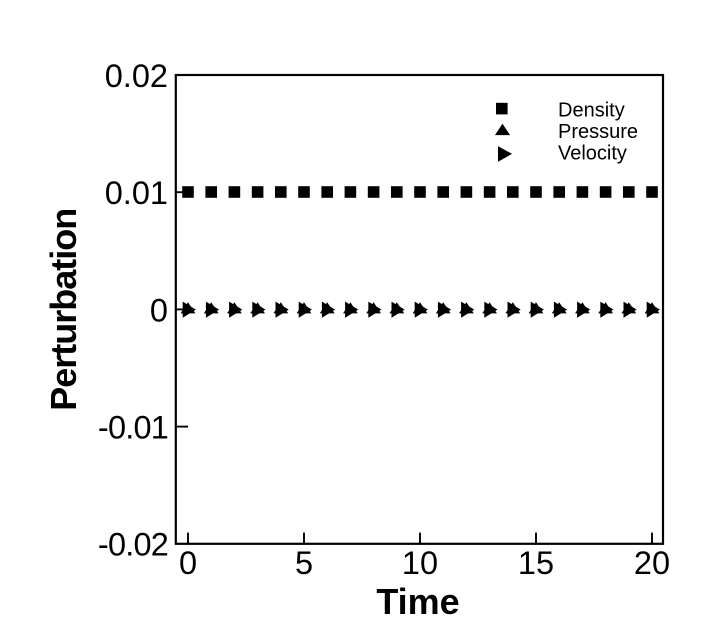 The width and height of the screenshot is (713, 634). Describe the element at coordinates (304, 563) in the screenshot. I see `svg-text: 5` at that location.